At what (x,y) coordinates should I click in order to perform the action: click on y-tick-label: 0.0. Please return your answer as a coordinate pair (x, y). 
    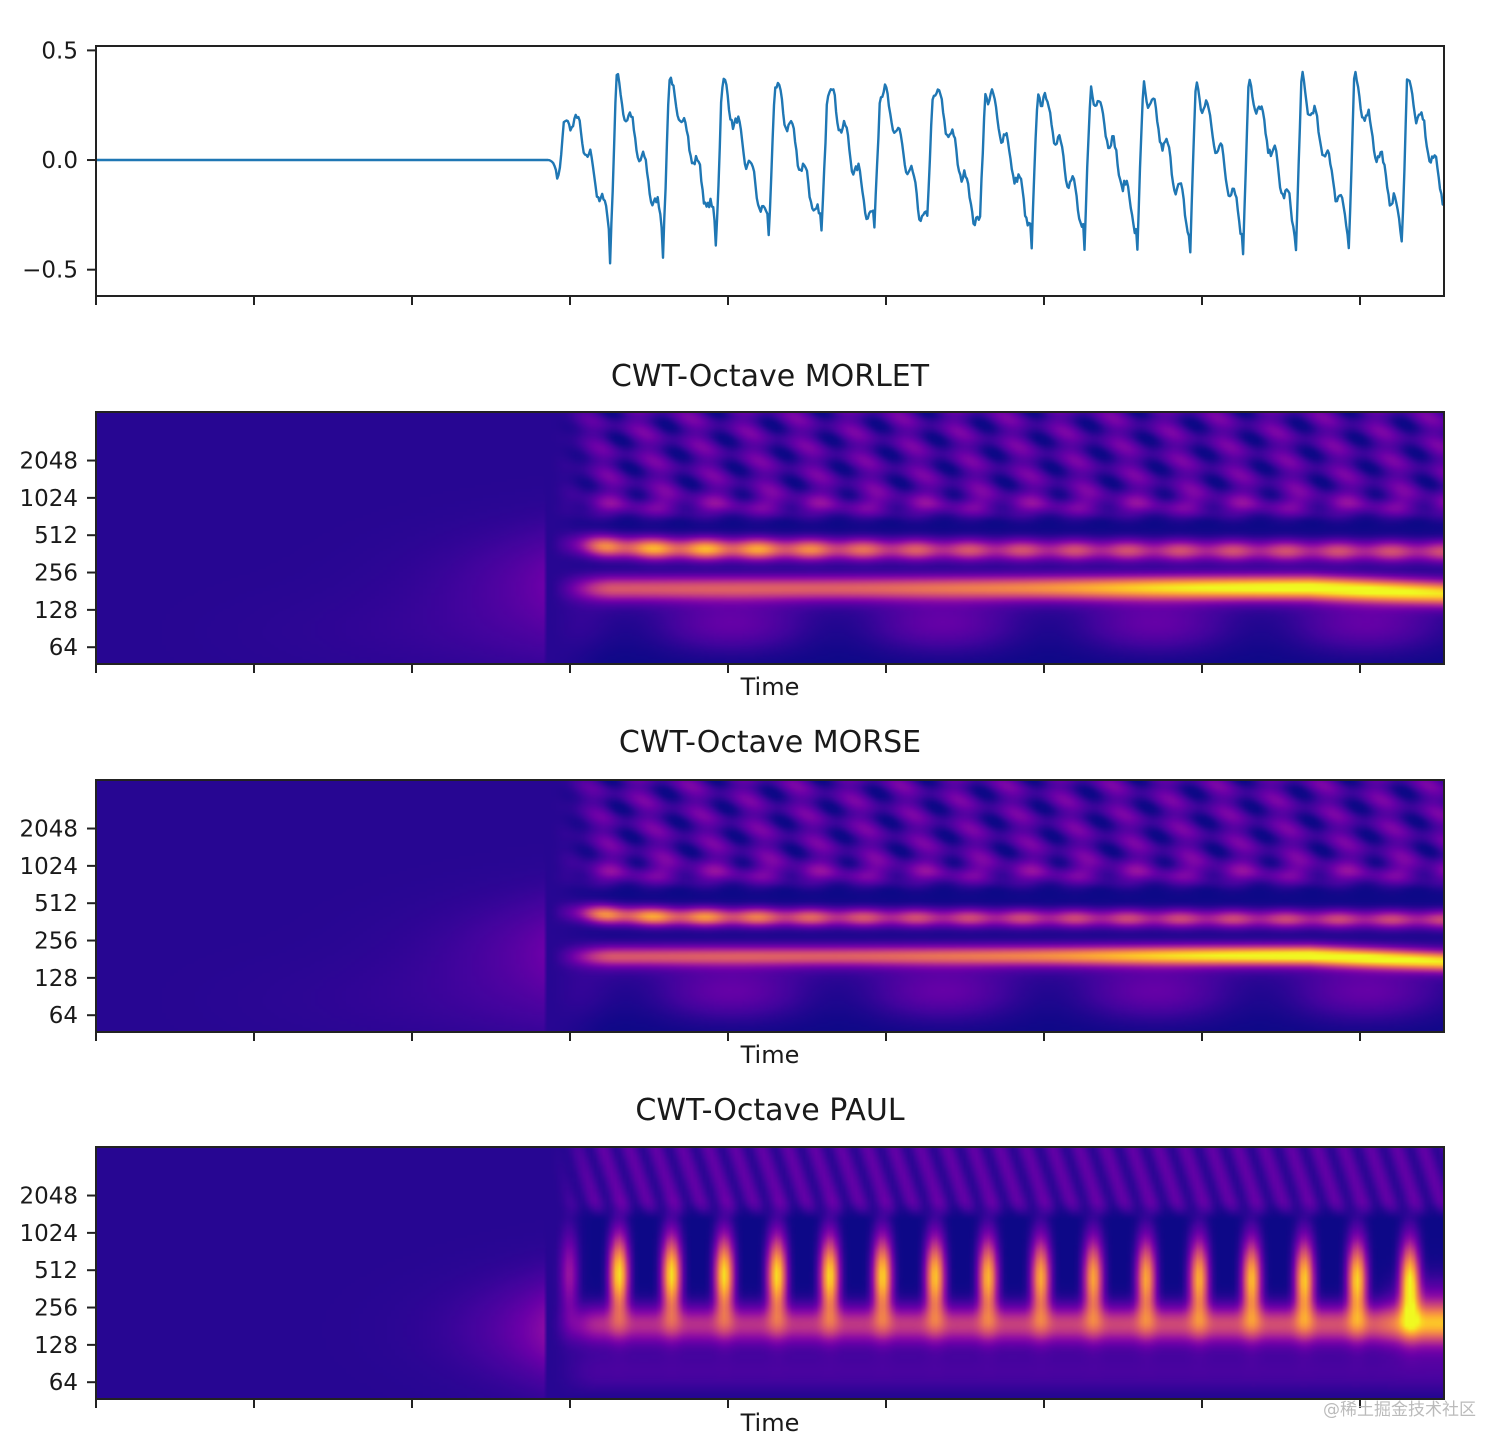
    Looking at the image, I should click on (59, 161).